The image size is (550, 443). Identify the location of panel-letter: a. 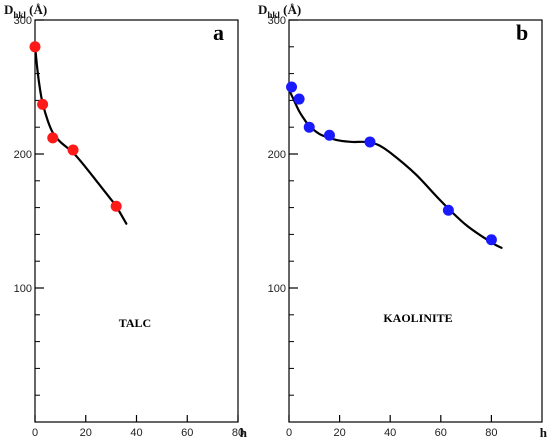
(218, 32).